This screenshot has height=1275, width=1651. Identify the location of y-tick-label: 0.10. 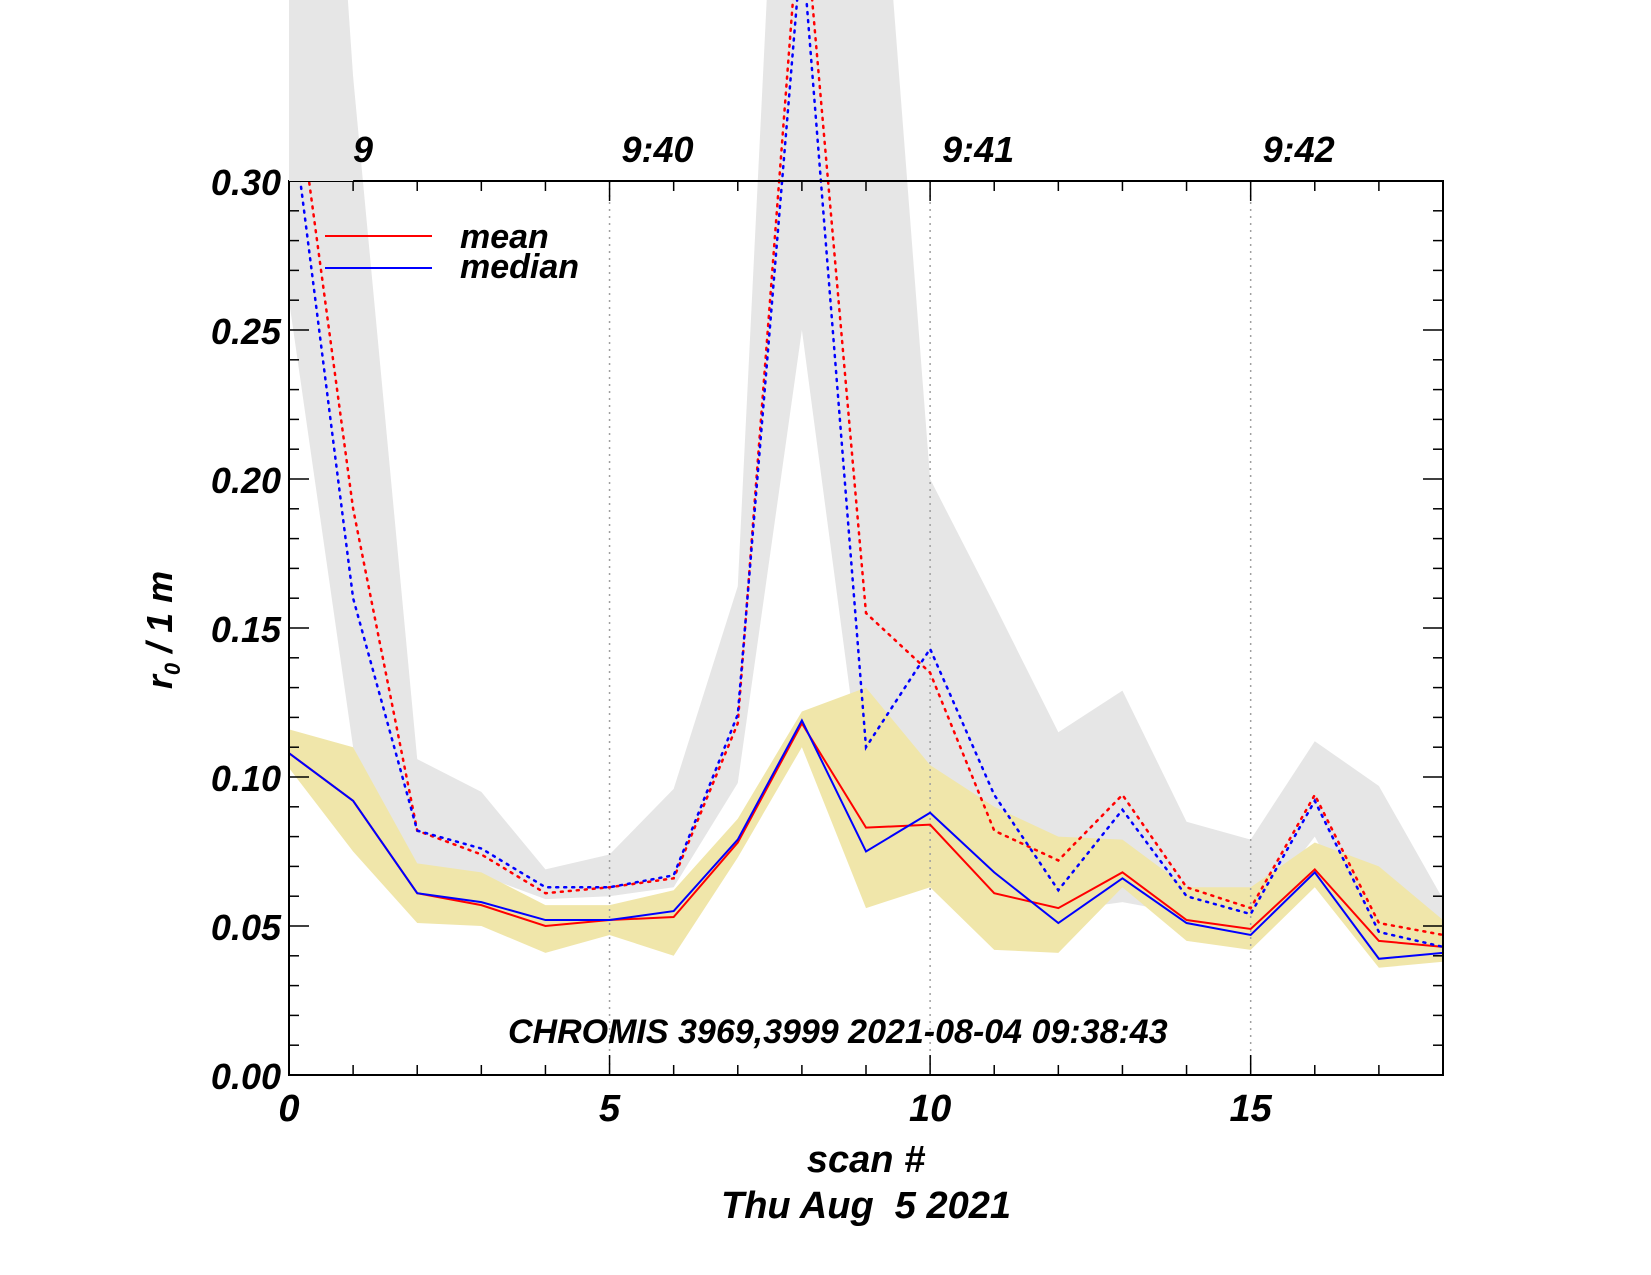
(246, 778).